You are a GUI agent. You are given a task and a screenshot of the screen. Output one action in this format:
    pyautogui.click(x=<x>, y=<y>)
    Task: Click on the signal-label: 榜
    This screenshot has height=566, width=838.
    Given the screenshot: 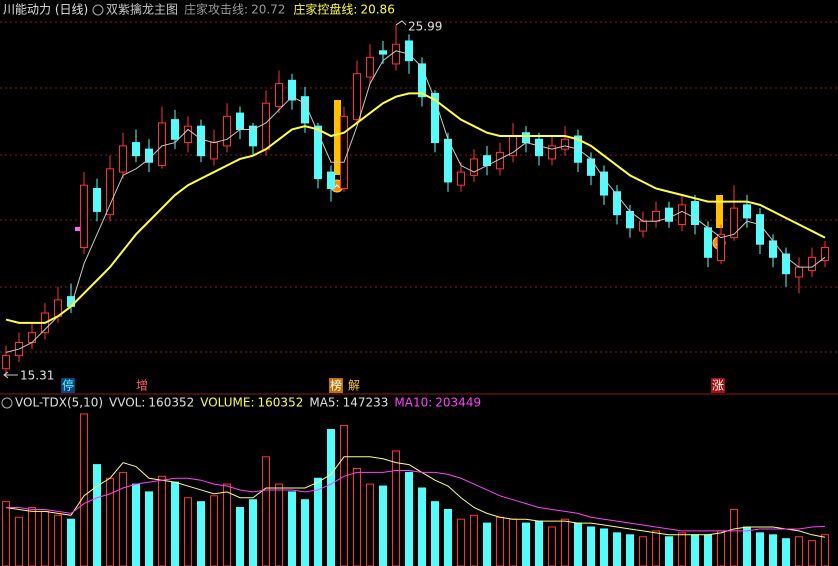 What is the action you would take?
    pyautogui.click(x=336, y=385)
    